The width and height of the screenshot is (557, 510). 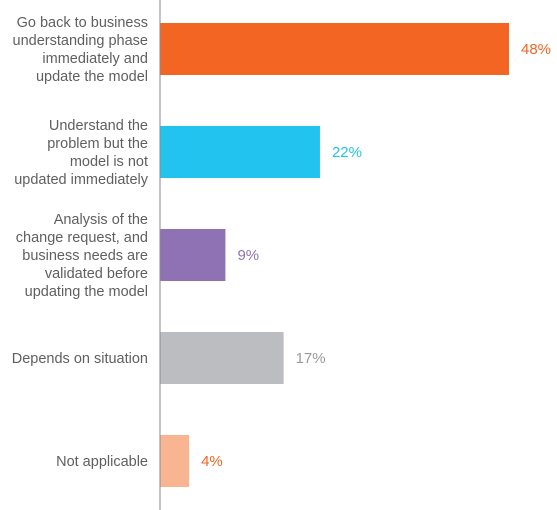 What do you see at coordinates (97, 144) in the screenshot?
I see `category-label-line: problem but the` at bounding box center [97, 144].